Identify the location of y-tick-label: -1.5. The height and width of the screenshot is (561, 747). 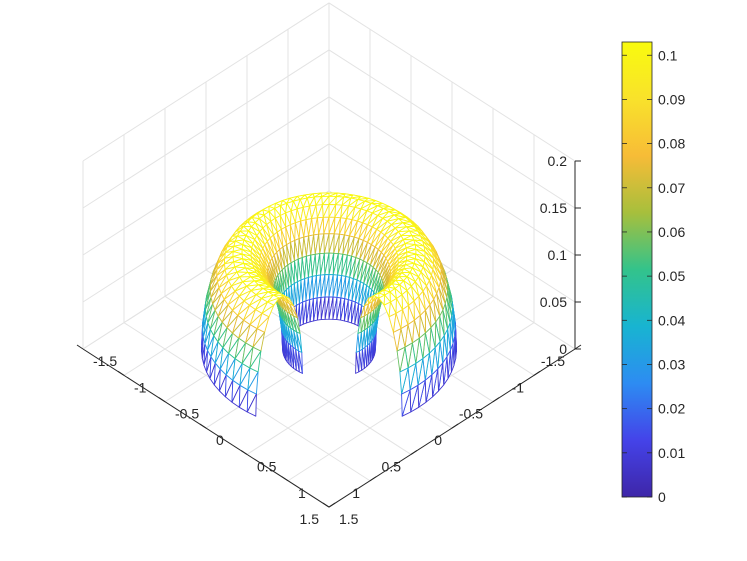
(105, 361).